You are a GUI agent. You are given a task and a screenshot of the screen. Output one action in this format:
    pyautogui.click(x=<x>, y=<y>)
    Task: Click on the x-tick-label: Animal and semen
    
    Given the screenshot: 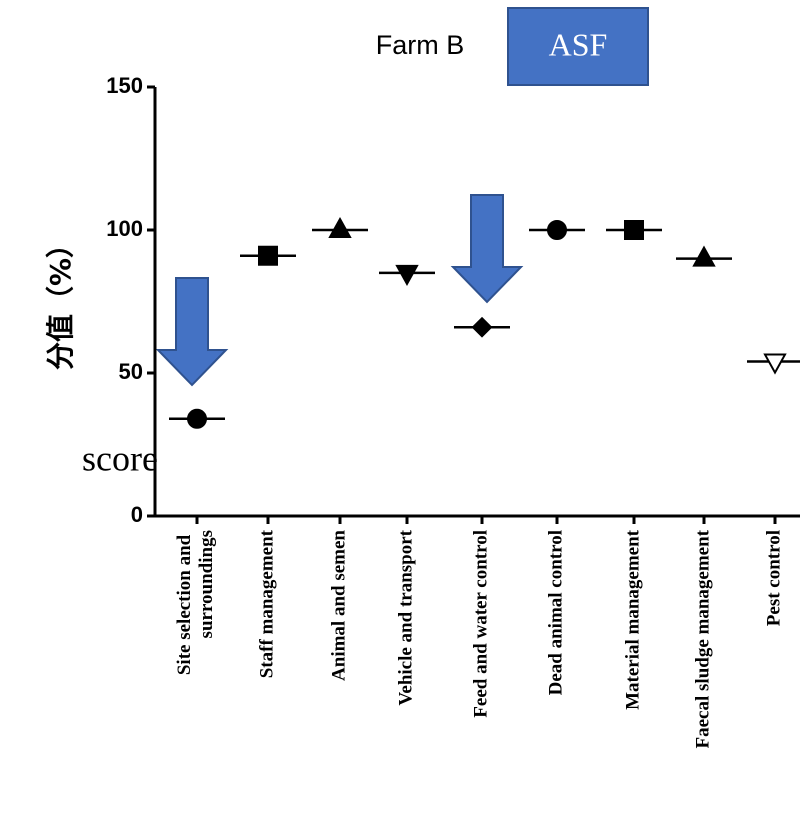 What is the action you would take?
    pyautogui.click(x=338, y=605)
    